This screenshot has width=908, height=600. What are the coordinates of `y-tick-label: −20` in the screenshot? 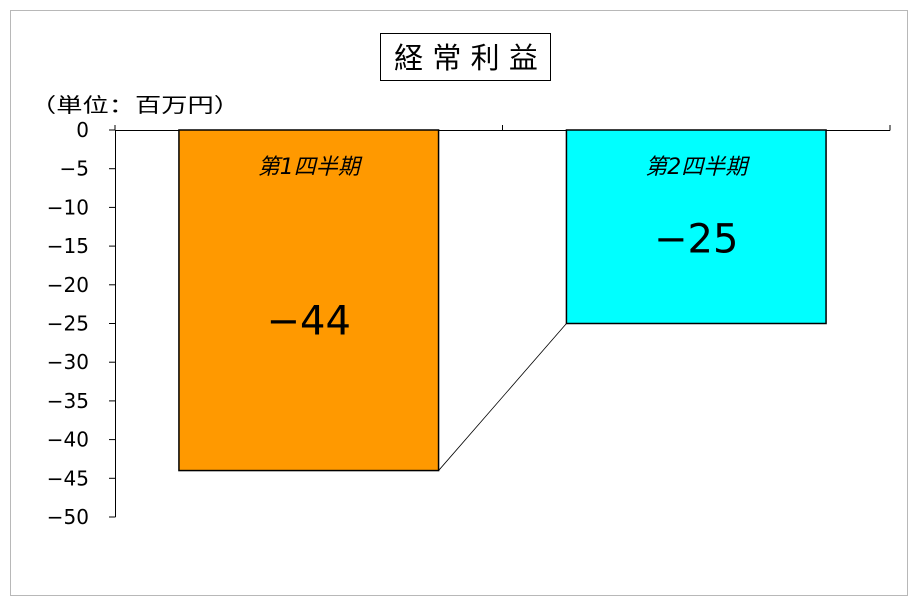 It's located at (68, 285).